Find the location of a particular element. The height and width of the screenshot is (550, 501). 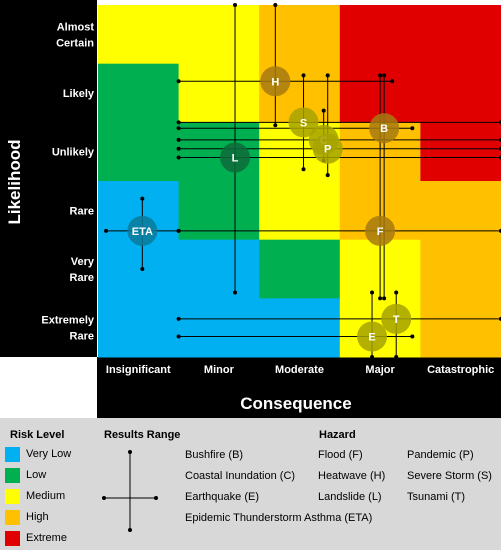

hazard-title: Hazard is located at coordinates (337, 435).